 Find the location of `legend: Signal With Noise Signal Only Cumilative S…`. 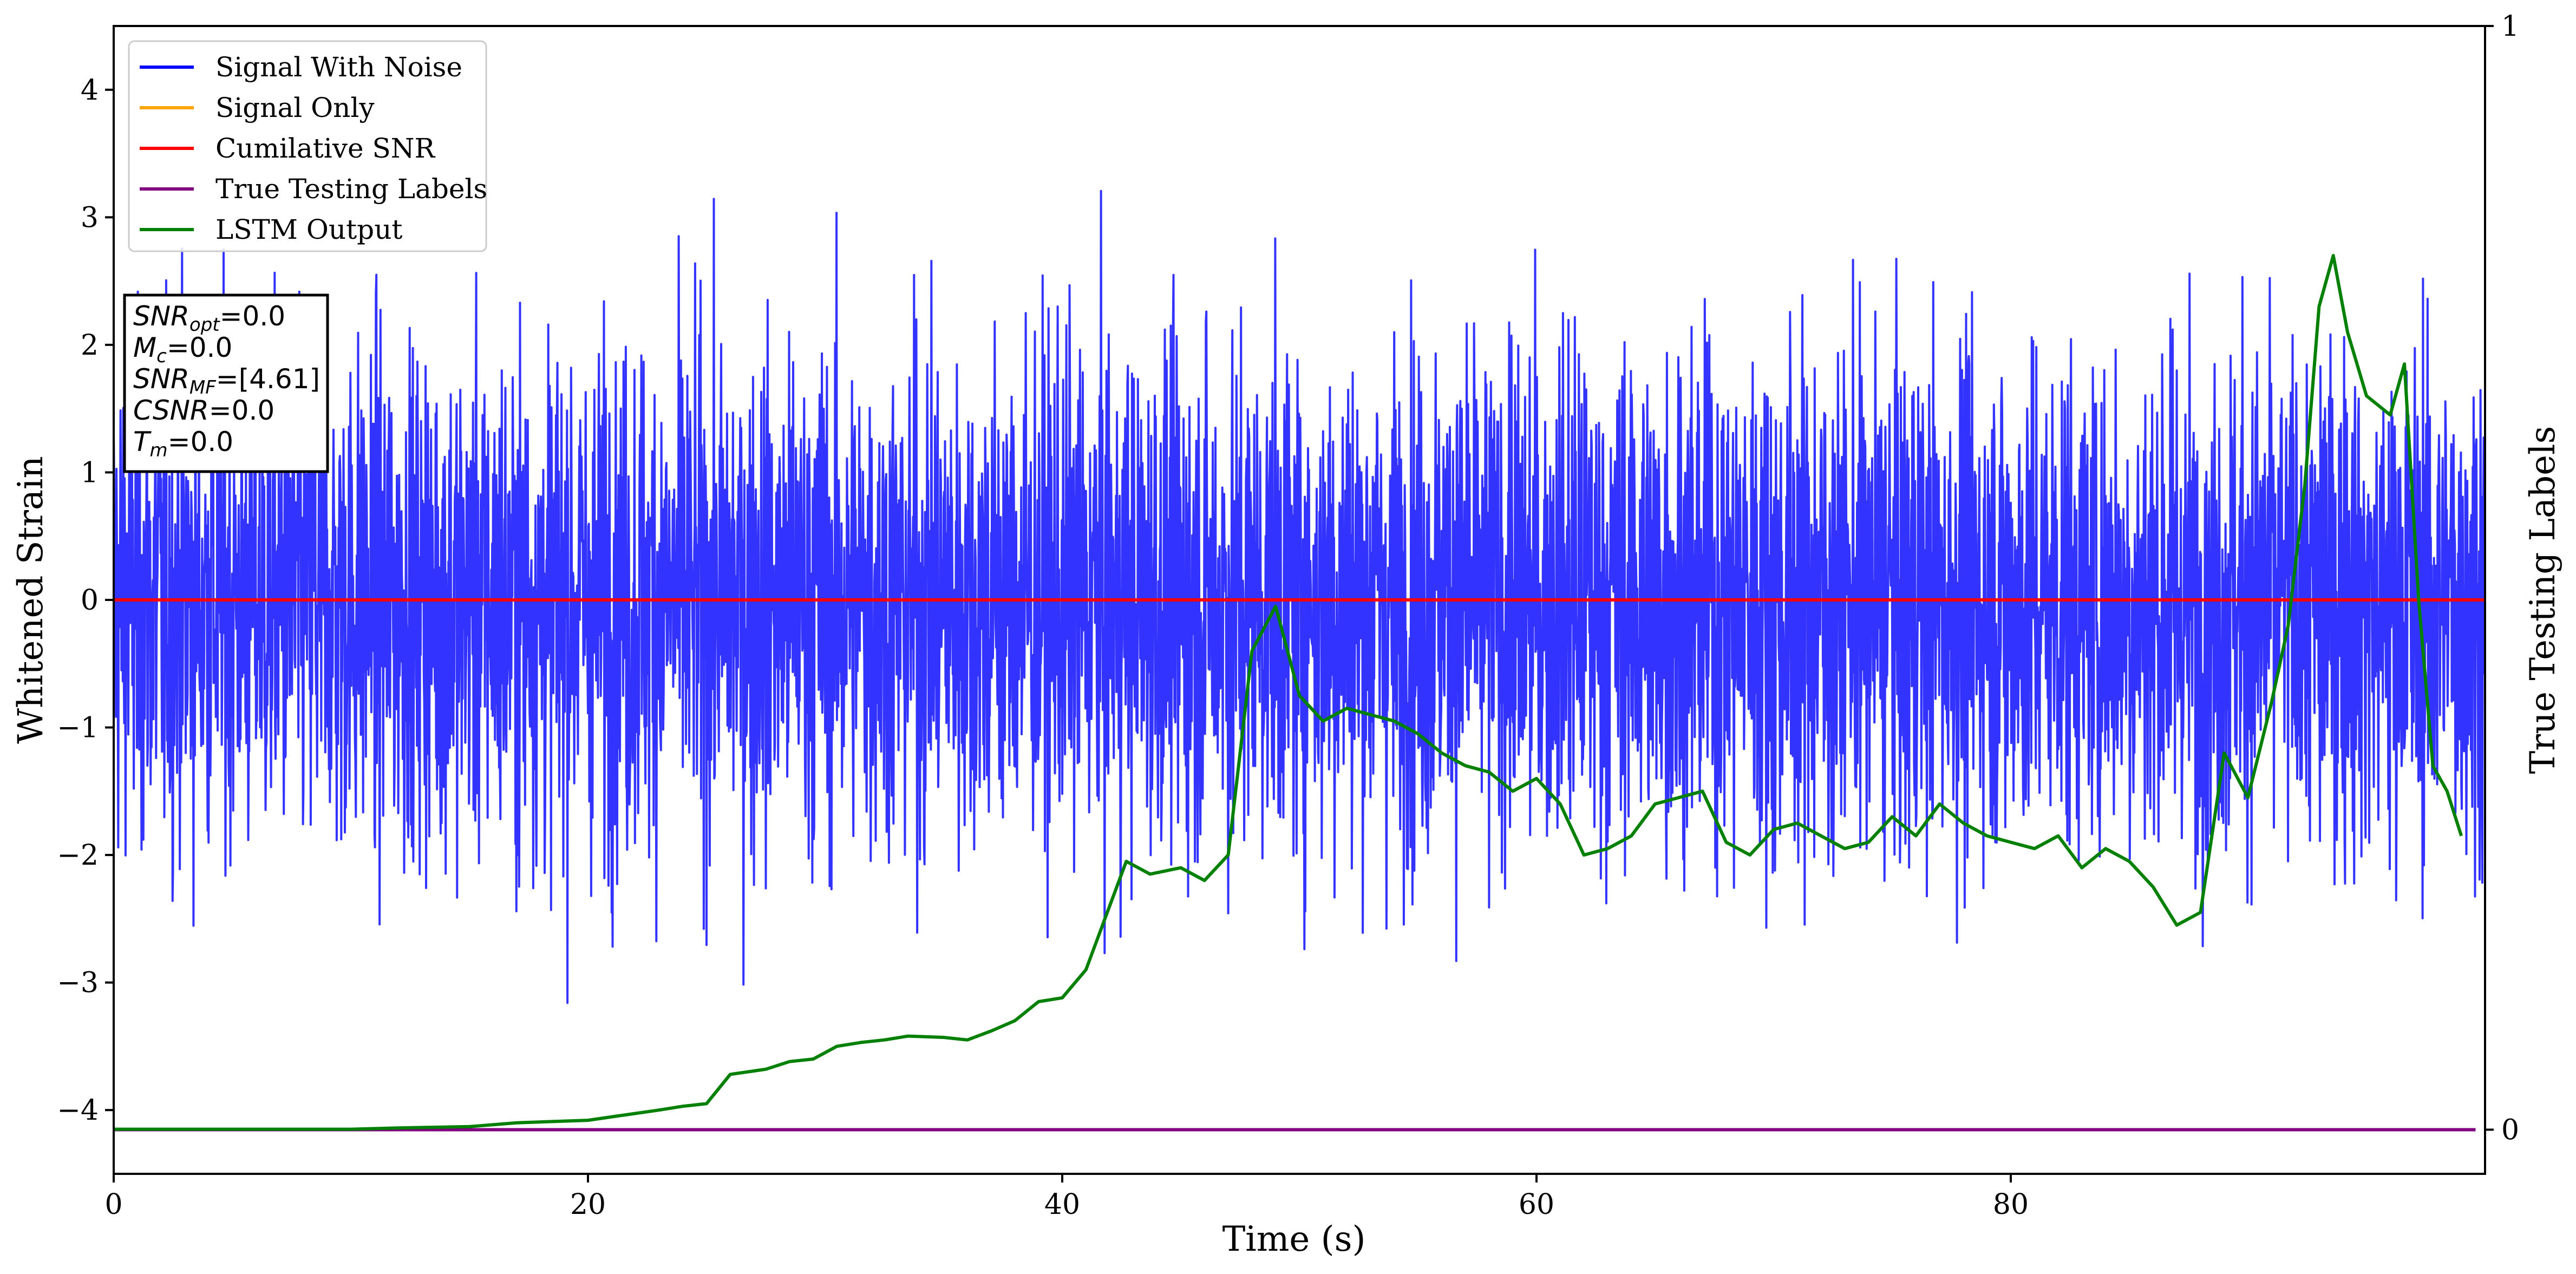

legend: Signal With Noise Signal Only Cumilative S… is located at coordinates (307, 146).